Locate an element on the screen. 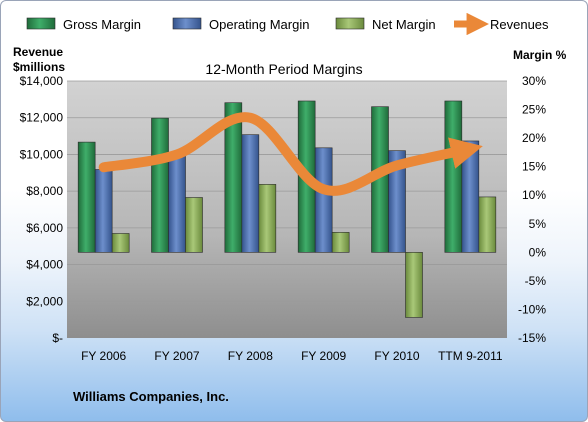  right-tick-label: -10% is located at coordinates (532, 309).